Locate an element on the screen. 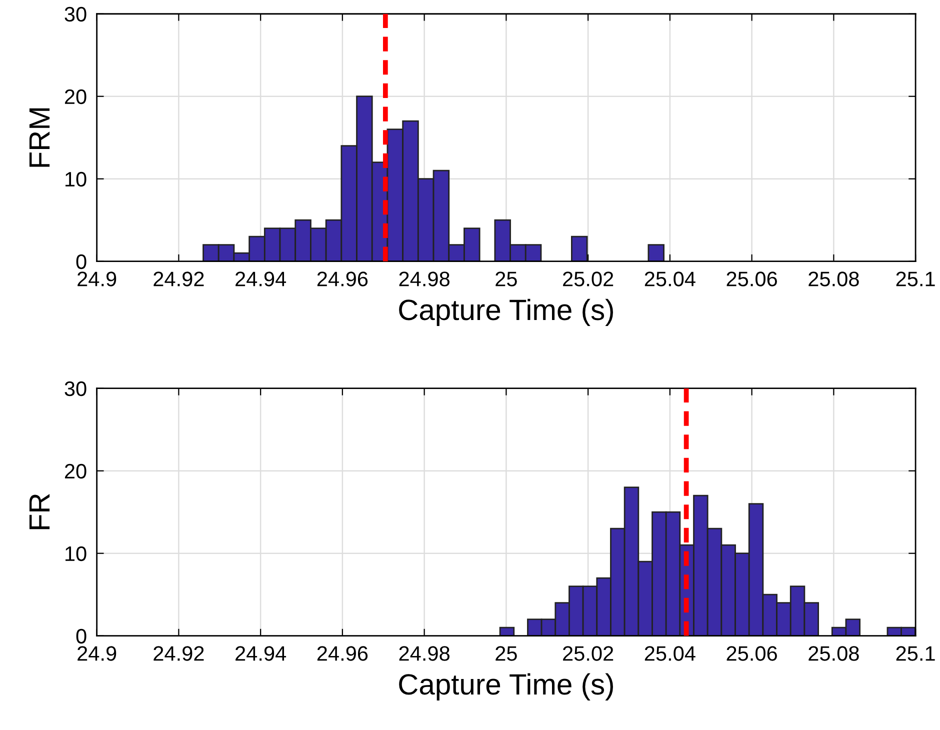 The width and height of the screenshot is (940, 730). y-axis-title: FR is located at coordinates (39, 512).